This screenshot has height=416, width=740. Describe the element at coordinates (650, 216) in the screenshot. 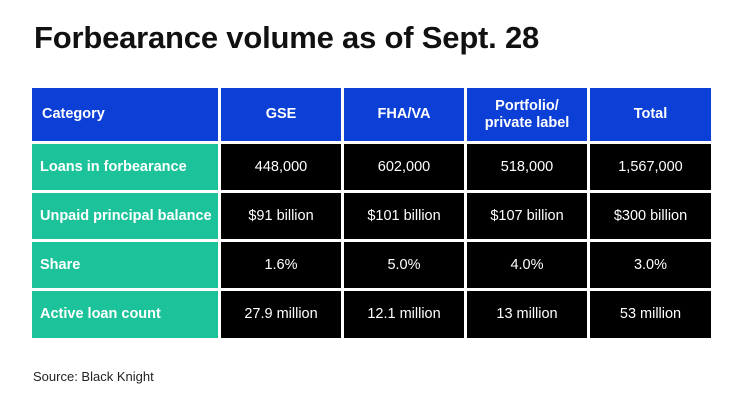

I see `table-cell: $300 billion` at that location.